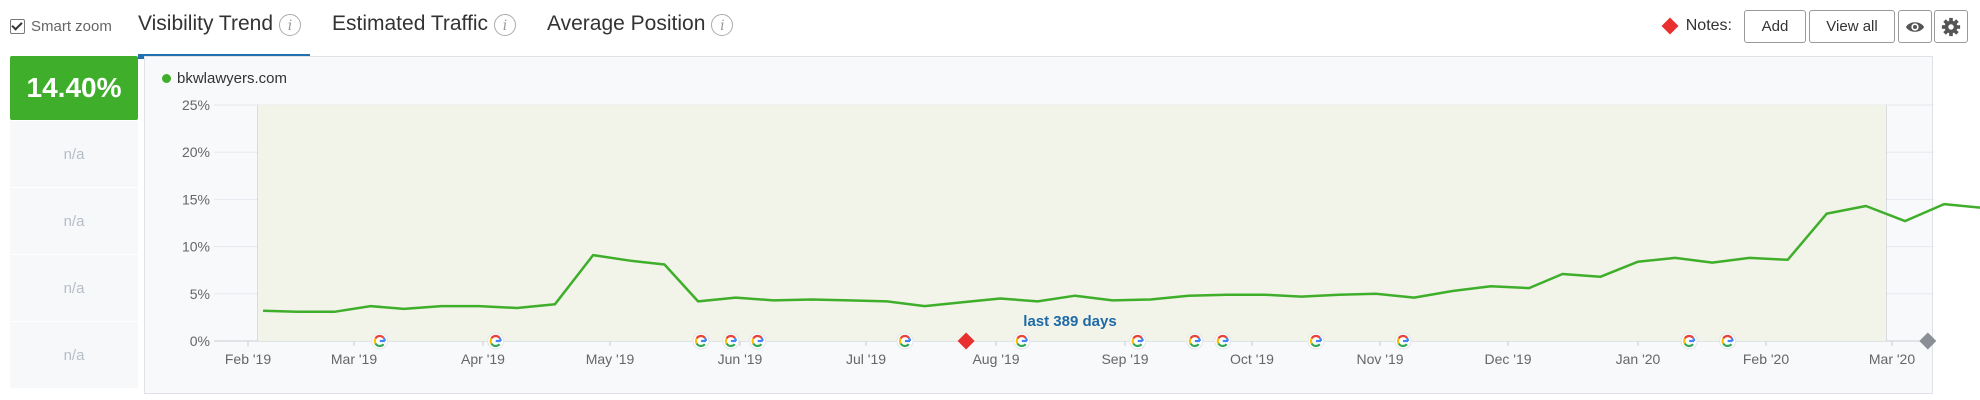 This screenshot has width=1980, height=400. Describe the element at coordinates (1852, 26) in the screenshot. I see `view-all-notes-button: View all` at that location.